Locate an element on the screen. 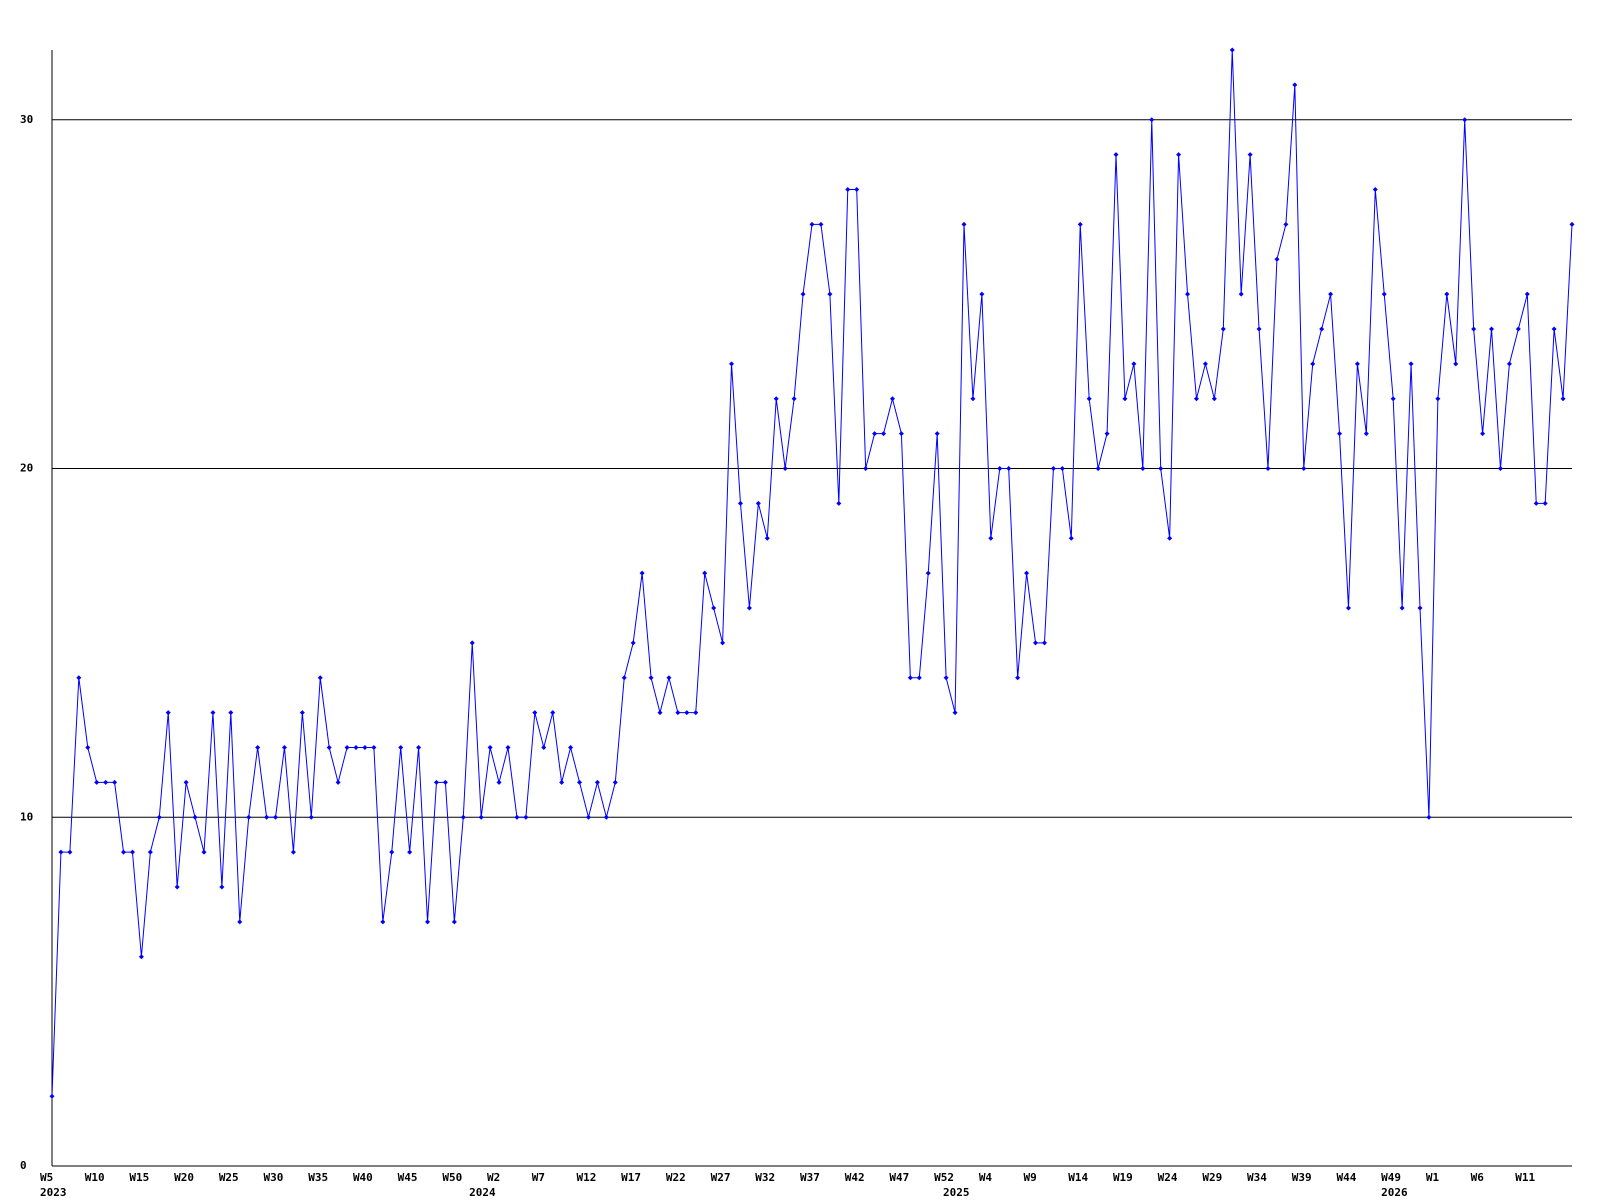 Image resolution: width=1600 pixels, height=1200 pixels. x-tick-label: W37 is located at coordinates (810, 1177).